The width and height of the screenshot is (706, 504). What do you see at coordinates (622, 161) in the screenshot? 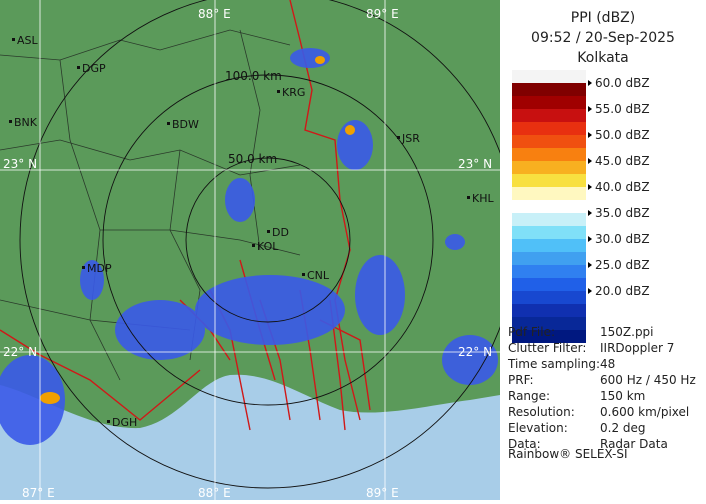
I see `legend-label: 45.0 dBZ` at bounding box center [622, 161].